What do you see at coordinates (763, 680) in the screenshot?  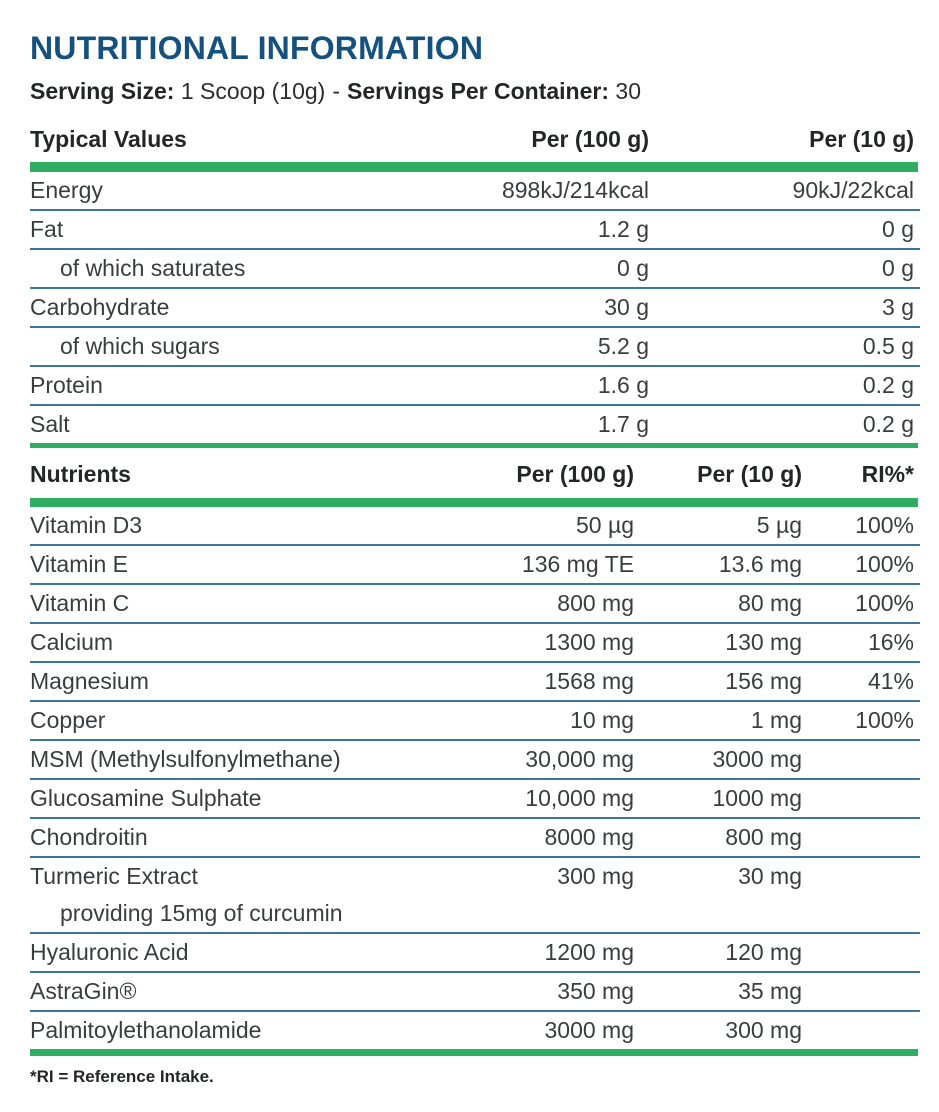 I see `per-10g-value: 156 mg` at bounding box center [763, 680].